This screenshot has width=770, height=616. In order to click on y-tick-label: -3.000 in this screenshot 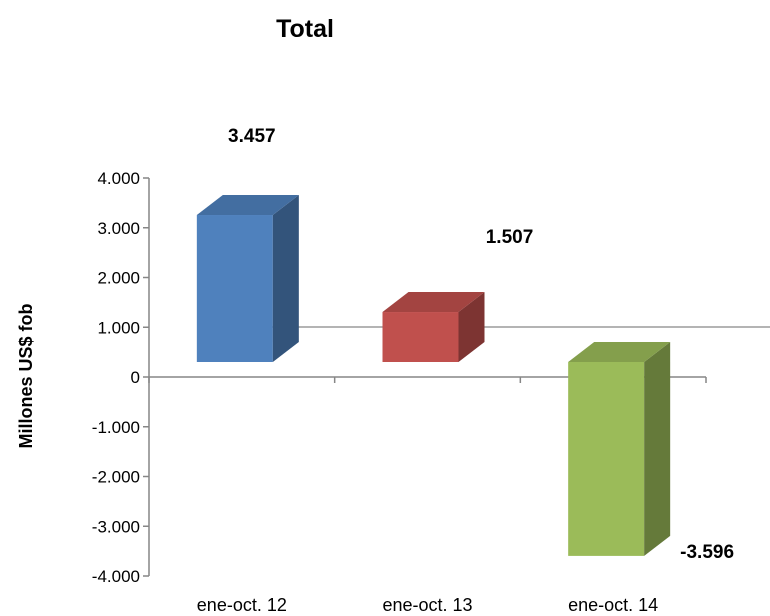, I will do `click(116, 526)`.